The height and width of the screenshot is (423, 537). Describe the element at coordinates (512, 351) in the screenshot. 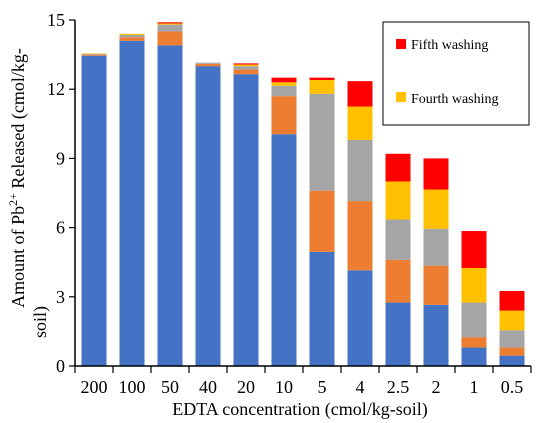

I see `bar-segment-w2-0.5` at that location.